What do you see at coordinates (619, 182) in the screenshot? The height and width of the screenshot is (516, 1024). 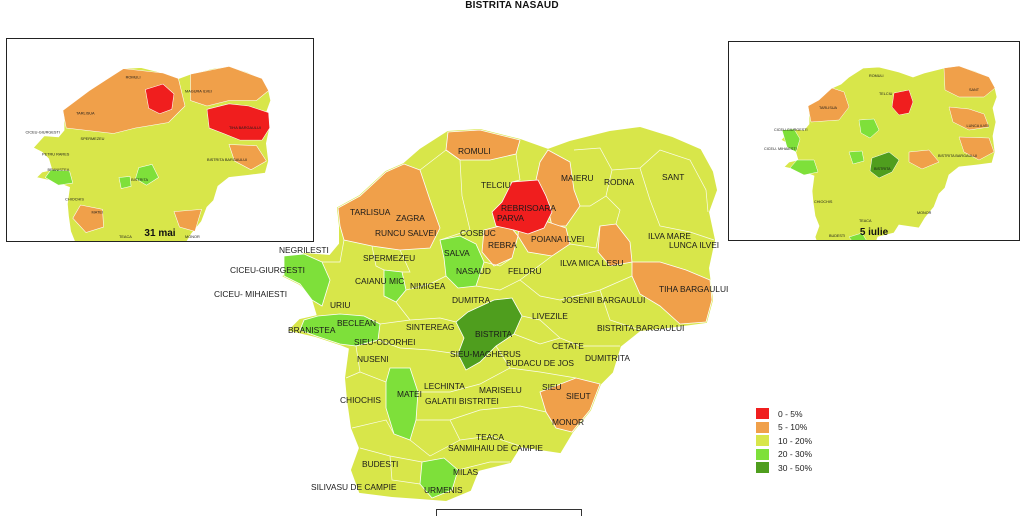 I see `label-rodna: RODNA` at bounding box center [619, 182].